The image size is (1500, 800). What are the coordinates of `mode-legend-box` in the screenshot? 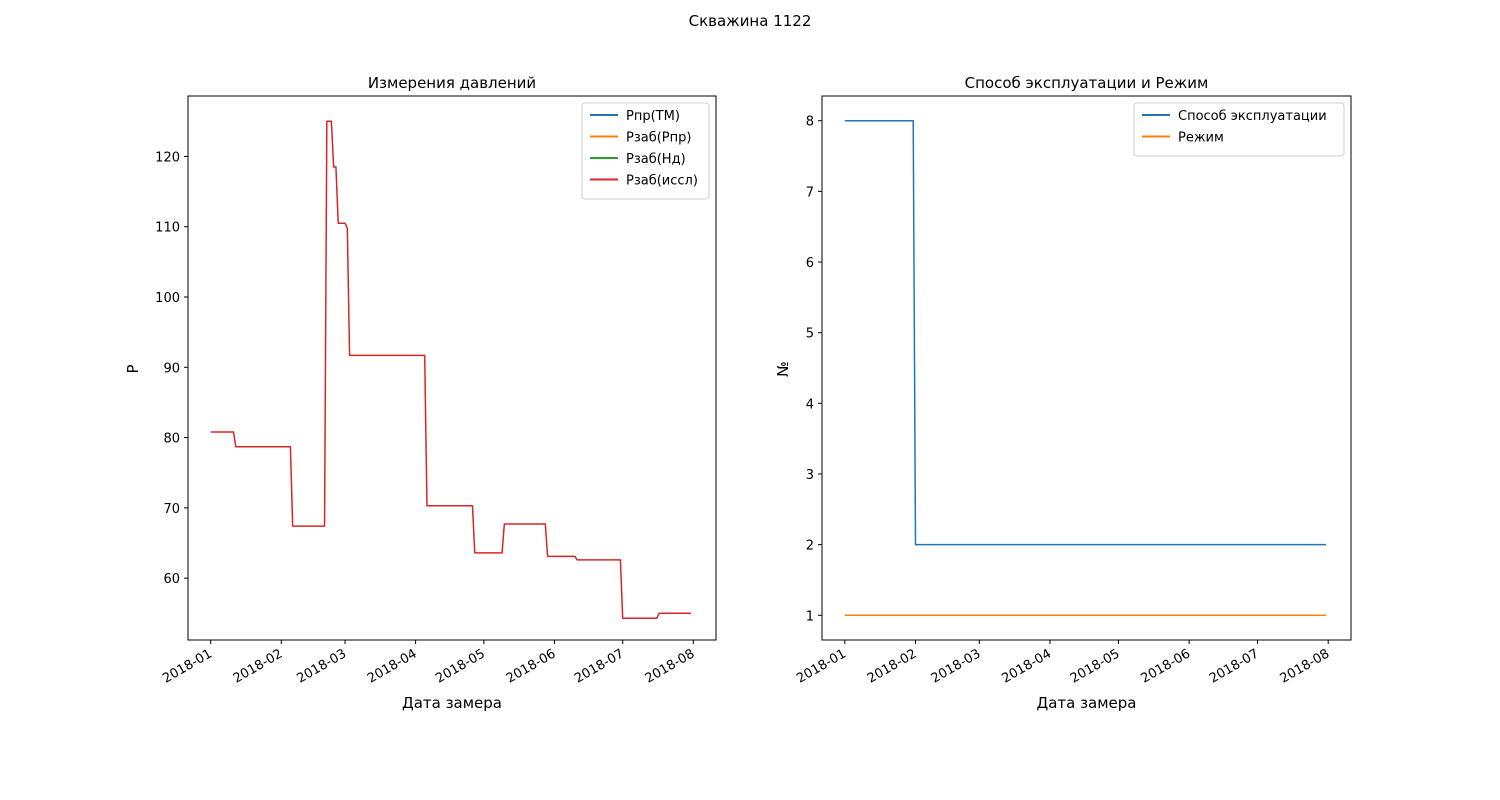 It's located at (1239, 129).